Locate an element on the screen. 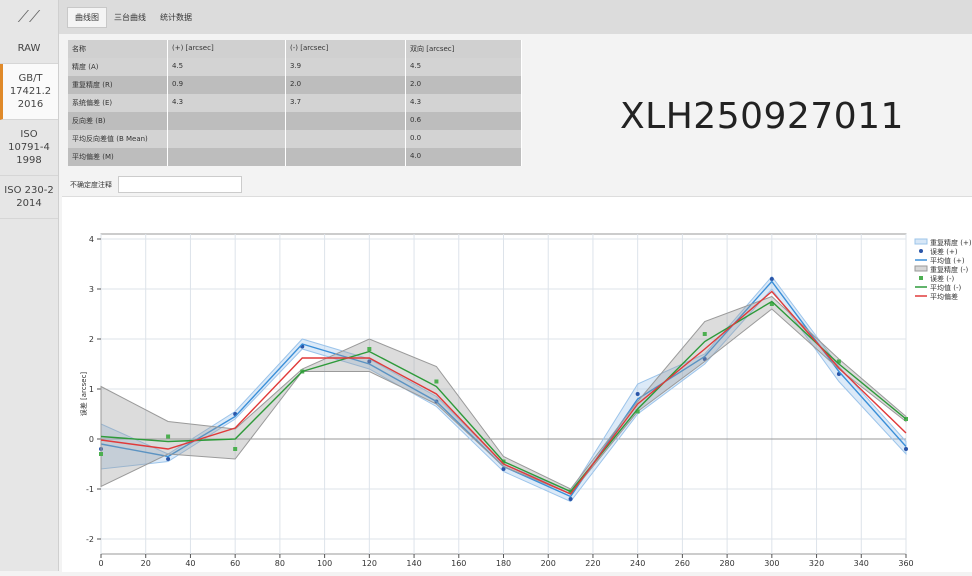 The image size is (972, 576). serial-number: XLH250927011 is located at coordinates (762, 116).